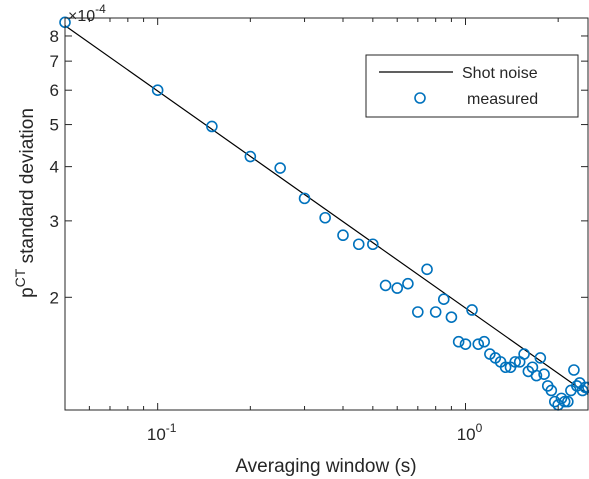 The image size is (589, 479). I want to click on x-tick-label: 10⁻¹, so click(162, 432).